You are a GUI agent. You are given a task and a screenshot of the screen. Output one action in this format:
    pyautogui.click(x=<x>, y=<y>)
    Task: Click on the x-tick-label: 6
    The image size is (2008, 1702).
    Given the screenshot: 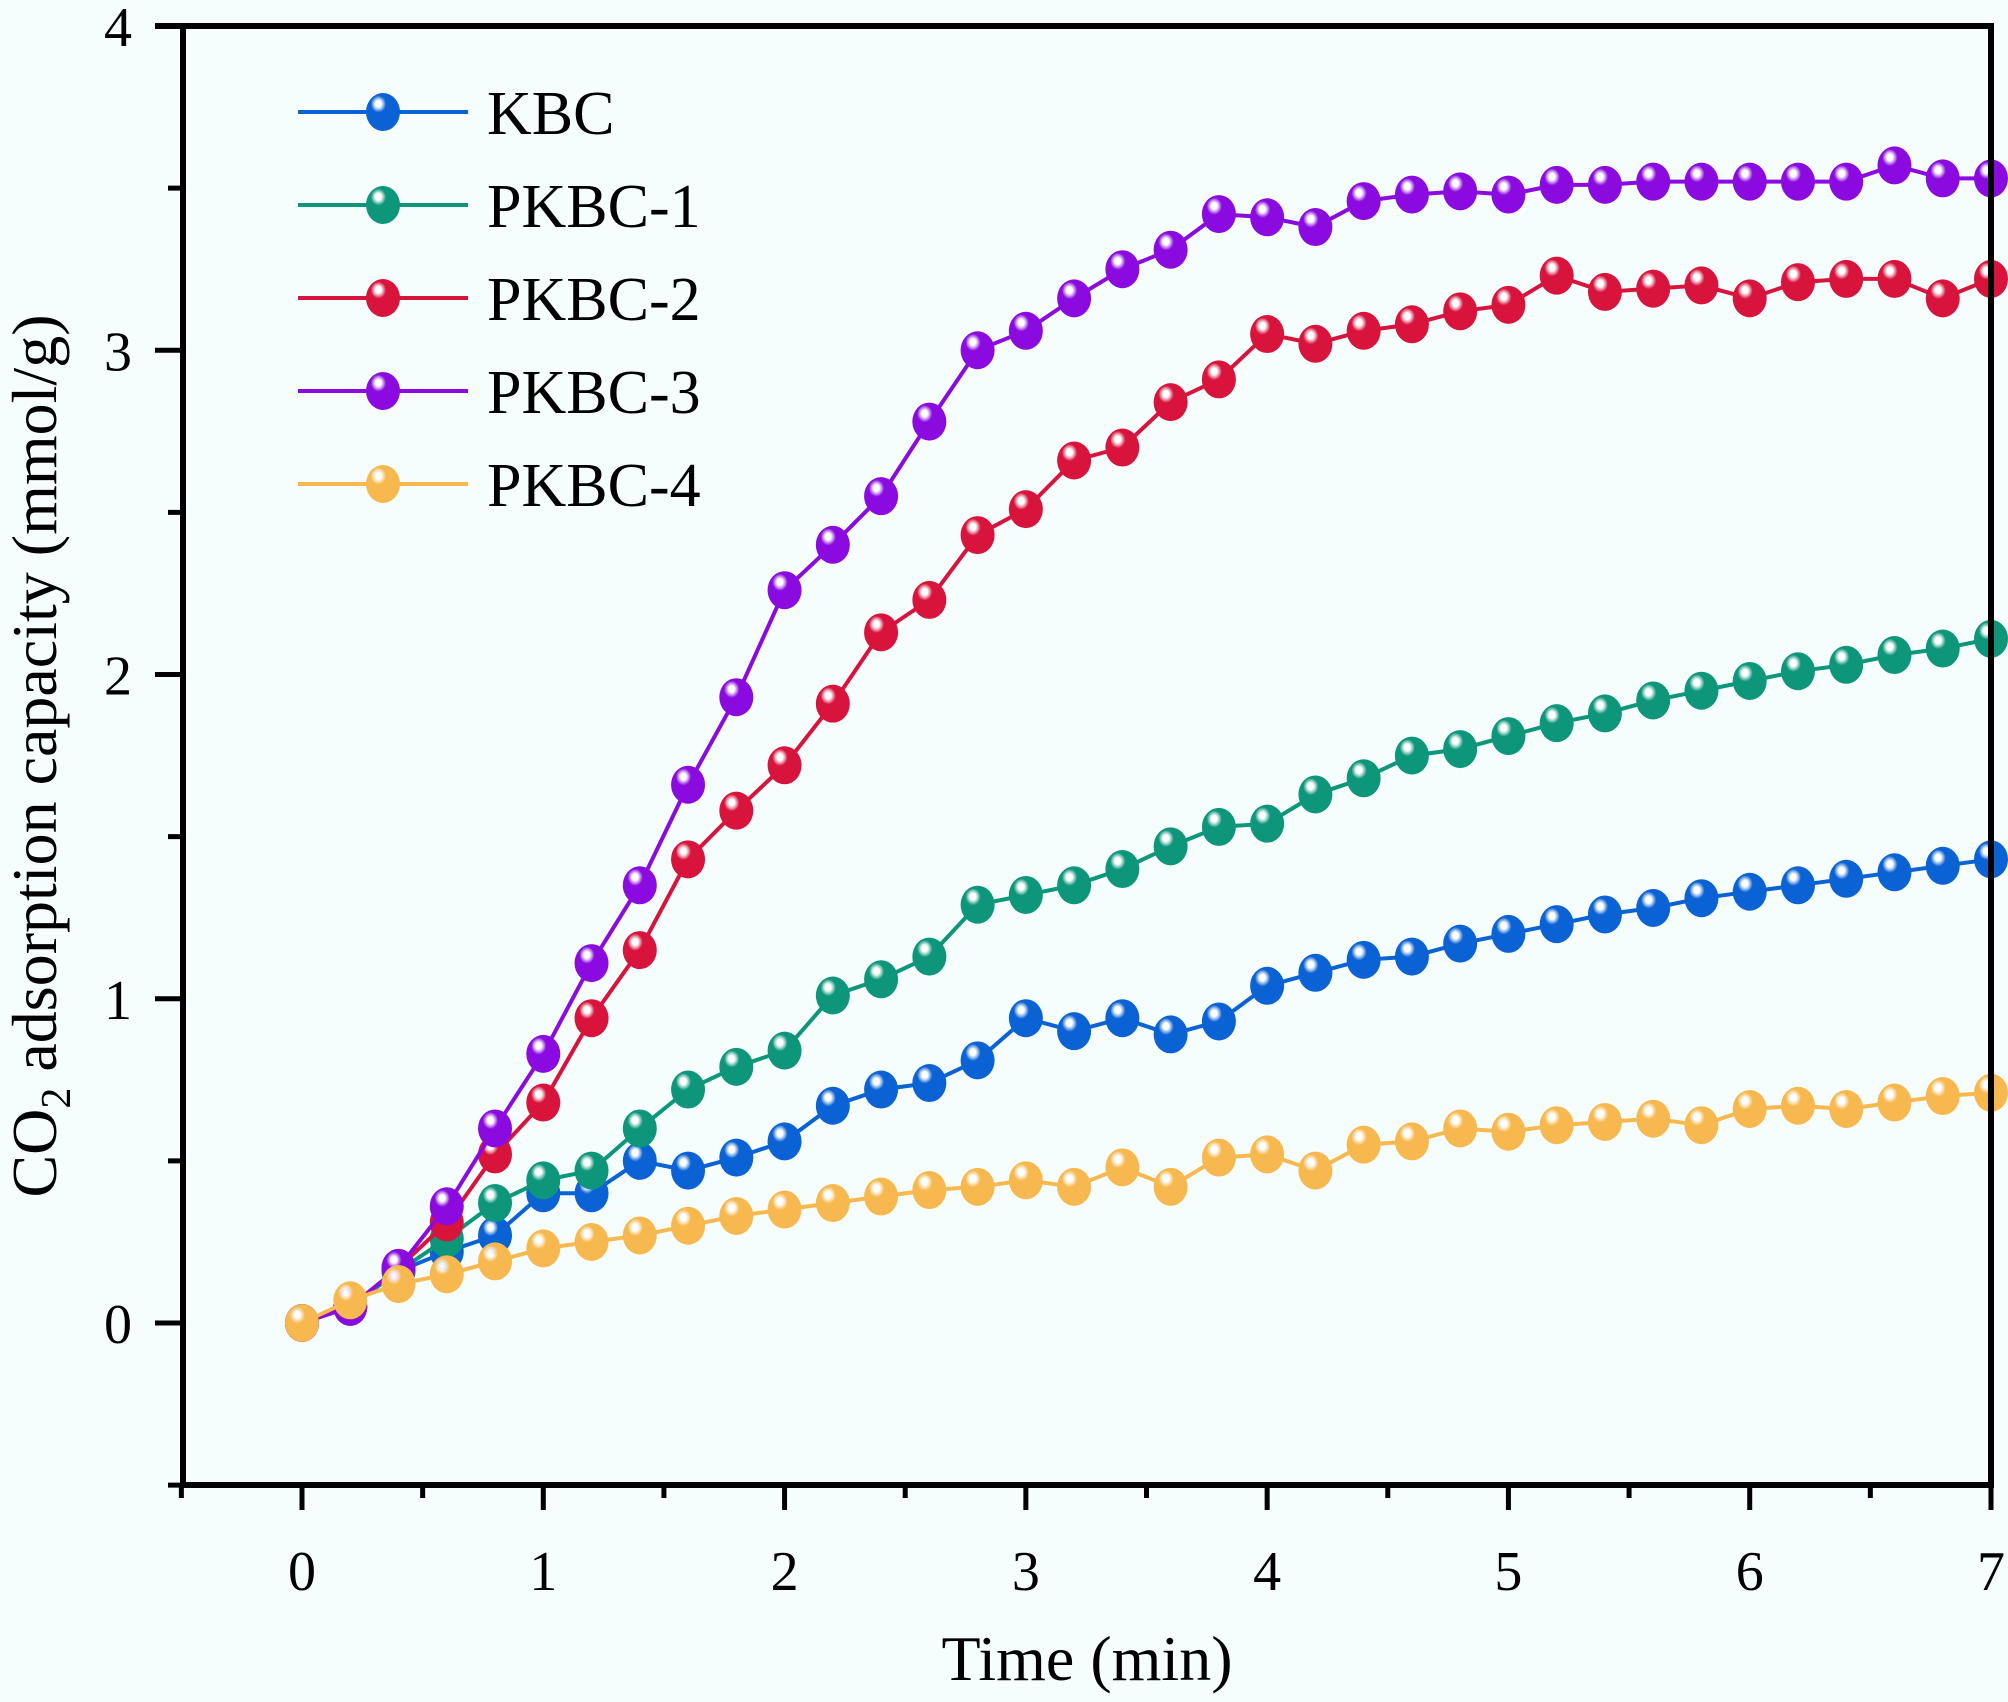 What is the action you would take?
    pyautogui.click(x=1750, y=1572)
    